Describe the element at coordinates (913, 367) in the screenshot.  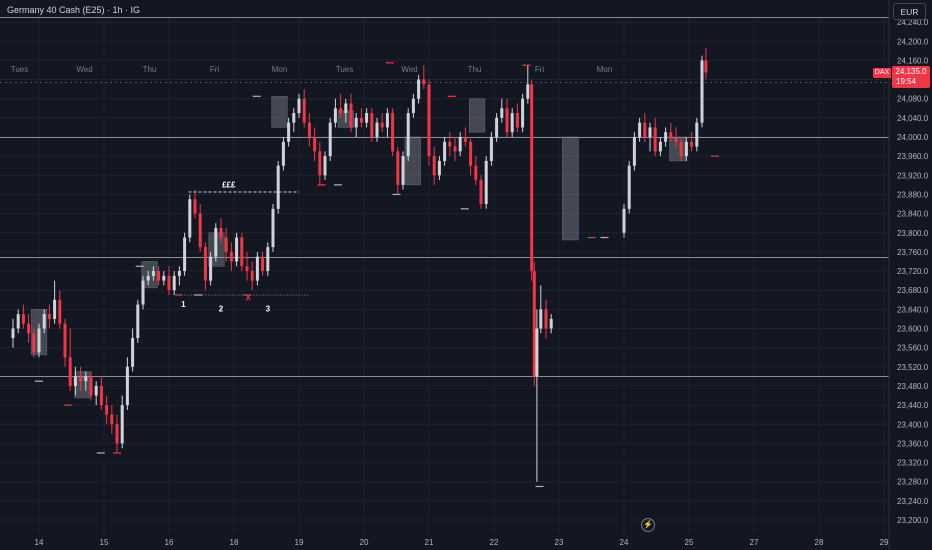
I see `price-tick-label: 23,520.0` at that location.